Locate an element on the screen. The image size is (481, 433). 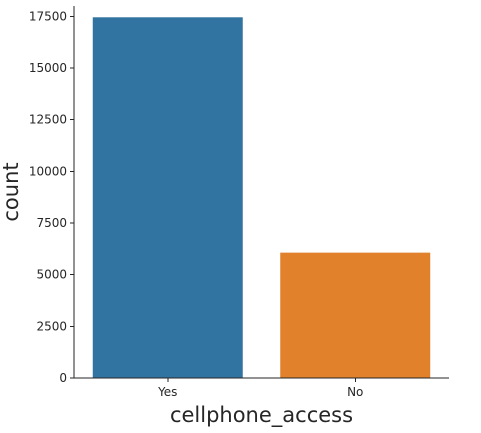
bar-no is located at coordinates (355, 315).